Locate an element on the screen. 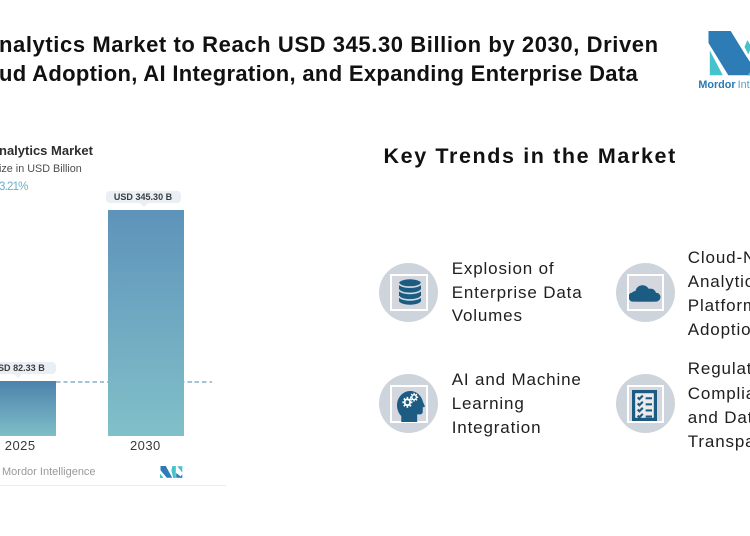 Image resolution: width=750 pixels, height=536 pixels. svg-text: MordorIntelligence is located at coordinates (724, 85).